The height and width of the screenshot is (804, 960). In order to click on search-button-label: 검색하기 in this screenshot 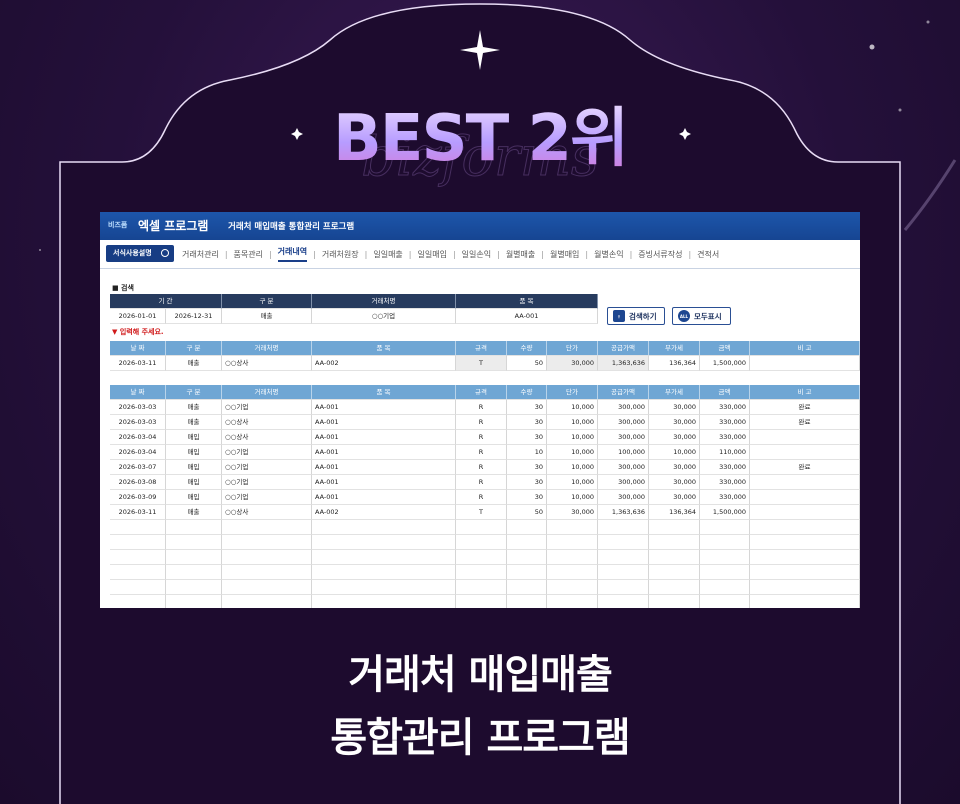, I will do `click(643, 316)`.